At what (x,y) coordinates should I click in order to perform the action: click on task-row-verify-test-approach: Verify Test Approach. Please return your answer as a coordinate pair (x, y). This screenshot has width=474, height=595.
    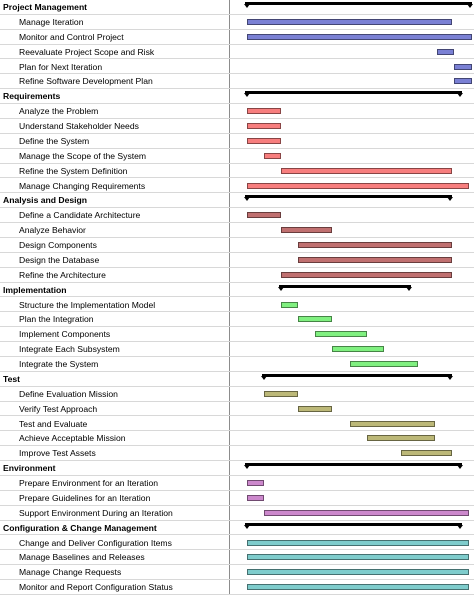
    Looking at the image, I should click on (237, 409).